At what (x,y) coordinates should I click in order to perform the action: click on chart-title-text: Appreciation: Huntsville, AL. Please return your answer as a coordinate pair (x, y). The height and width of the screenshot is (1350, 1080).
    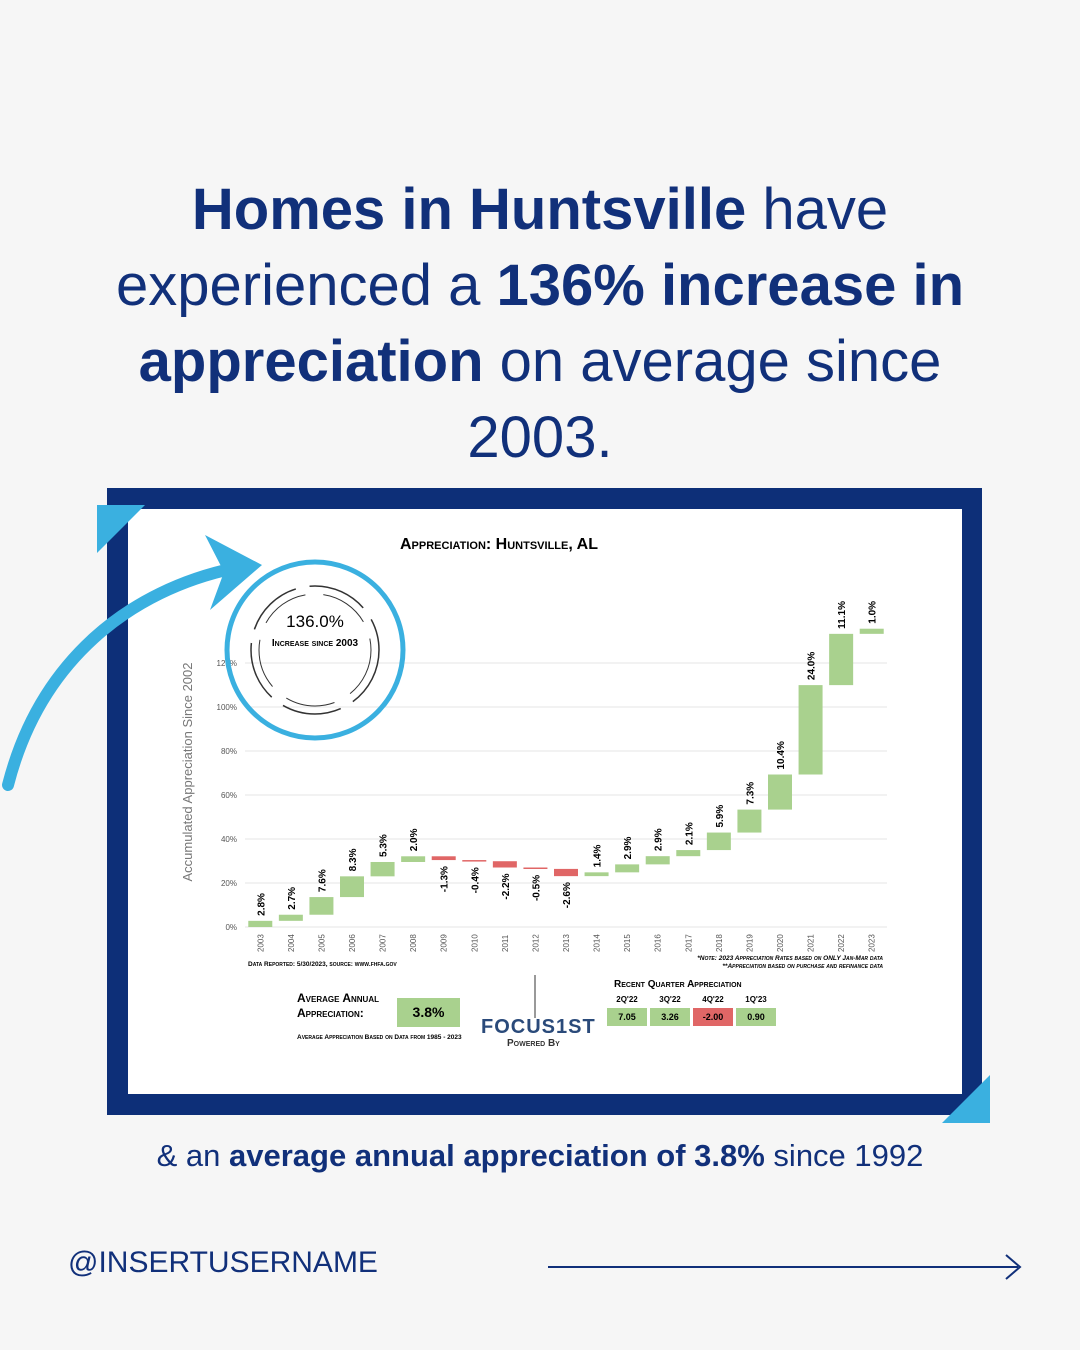
    Looking at the image, I should click on (499, 544).